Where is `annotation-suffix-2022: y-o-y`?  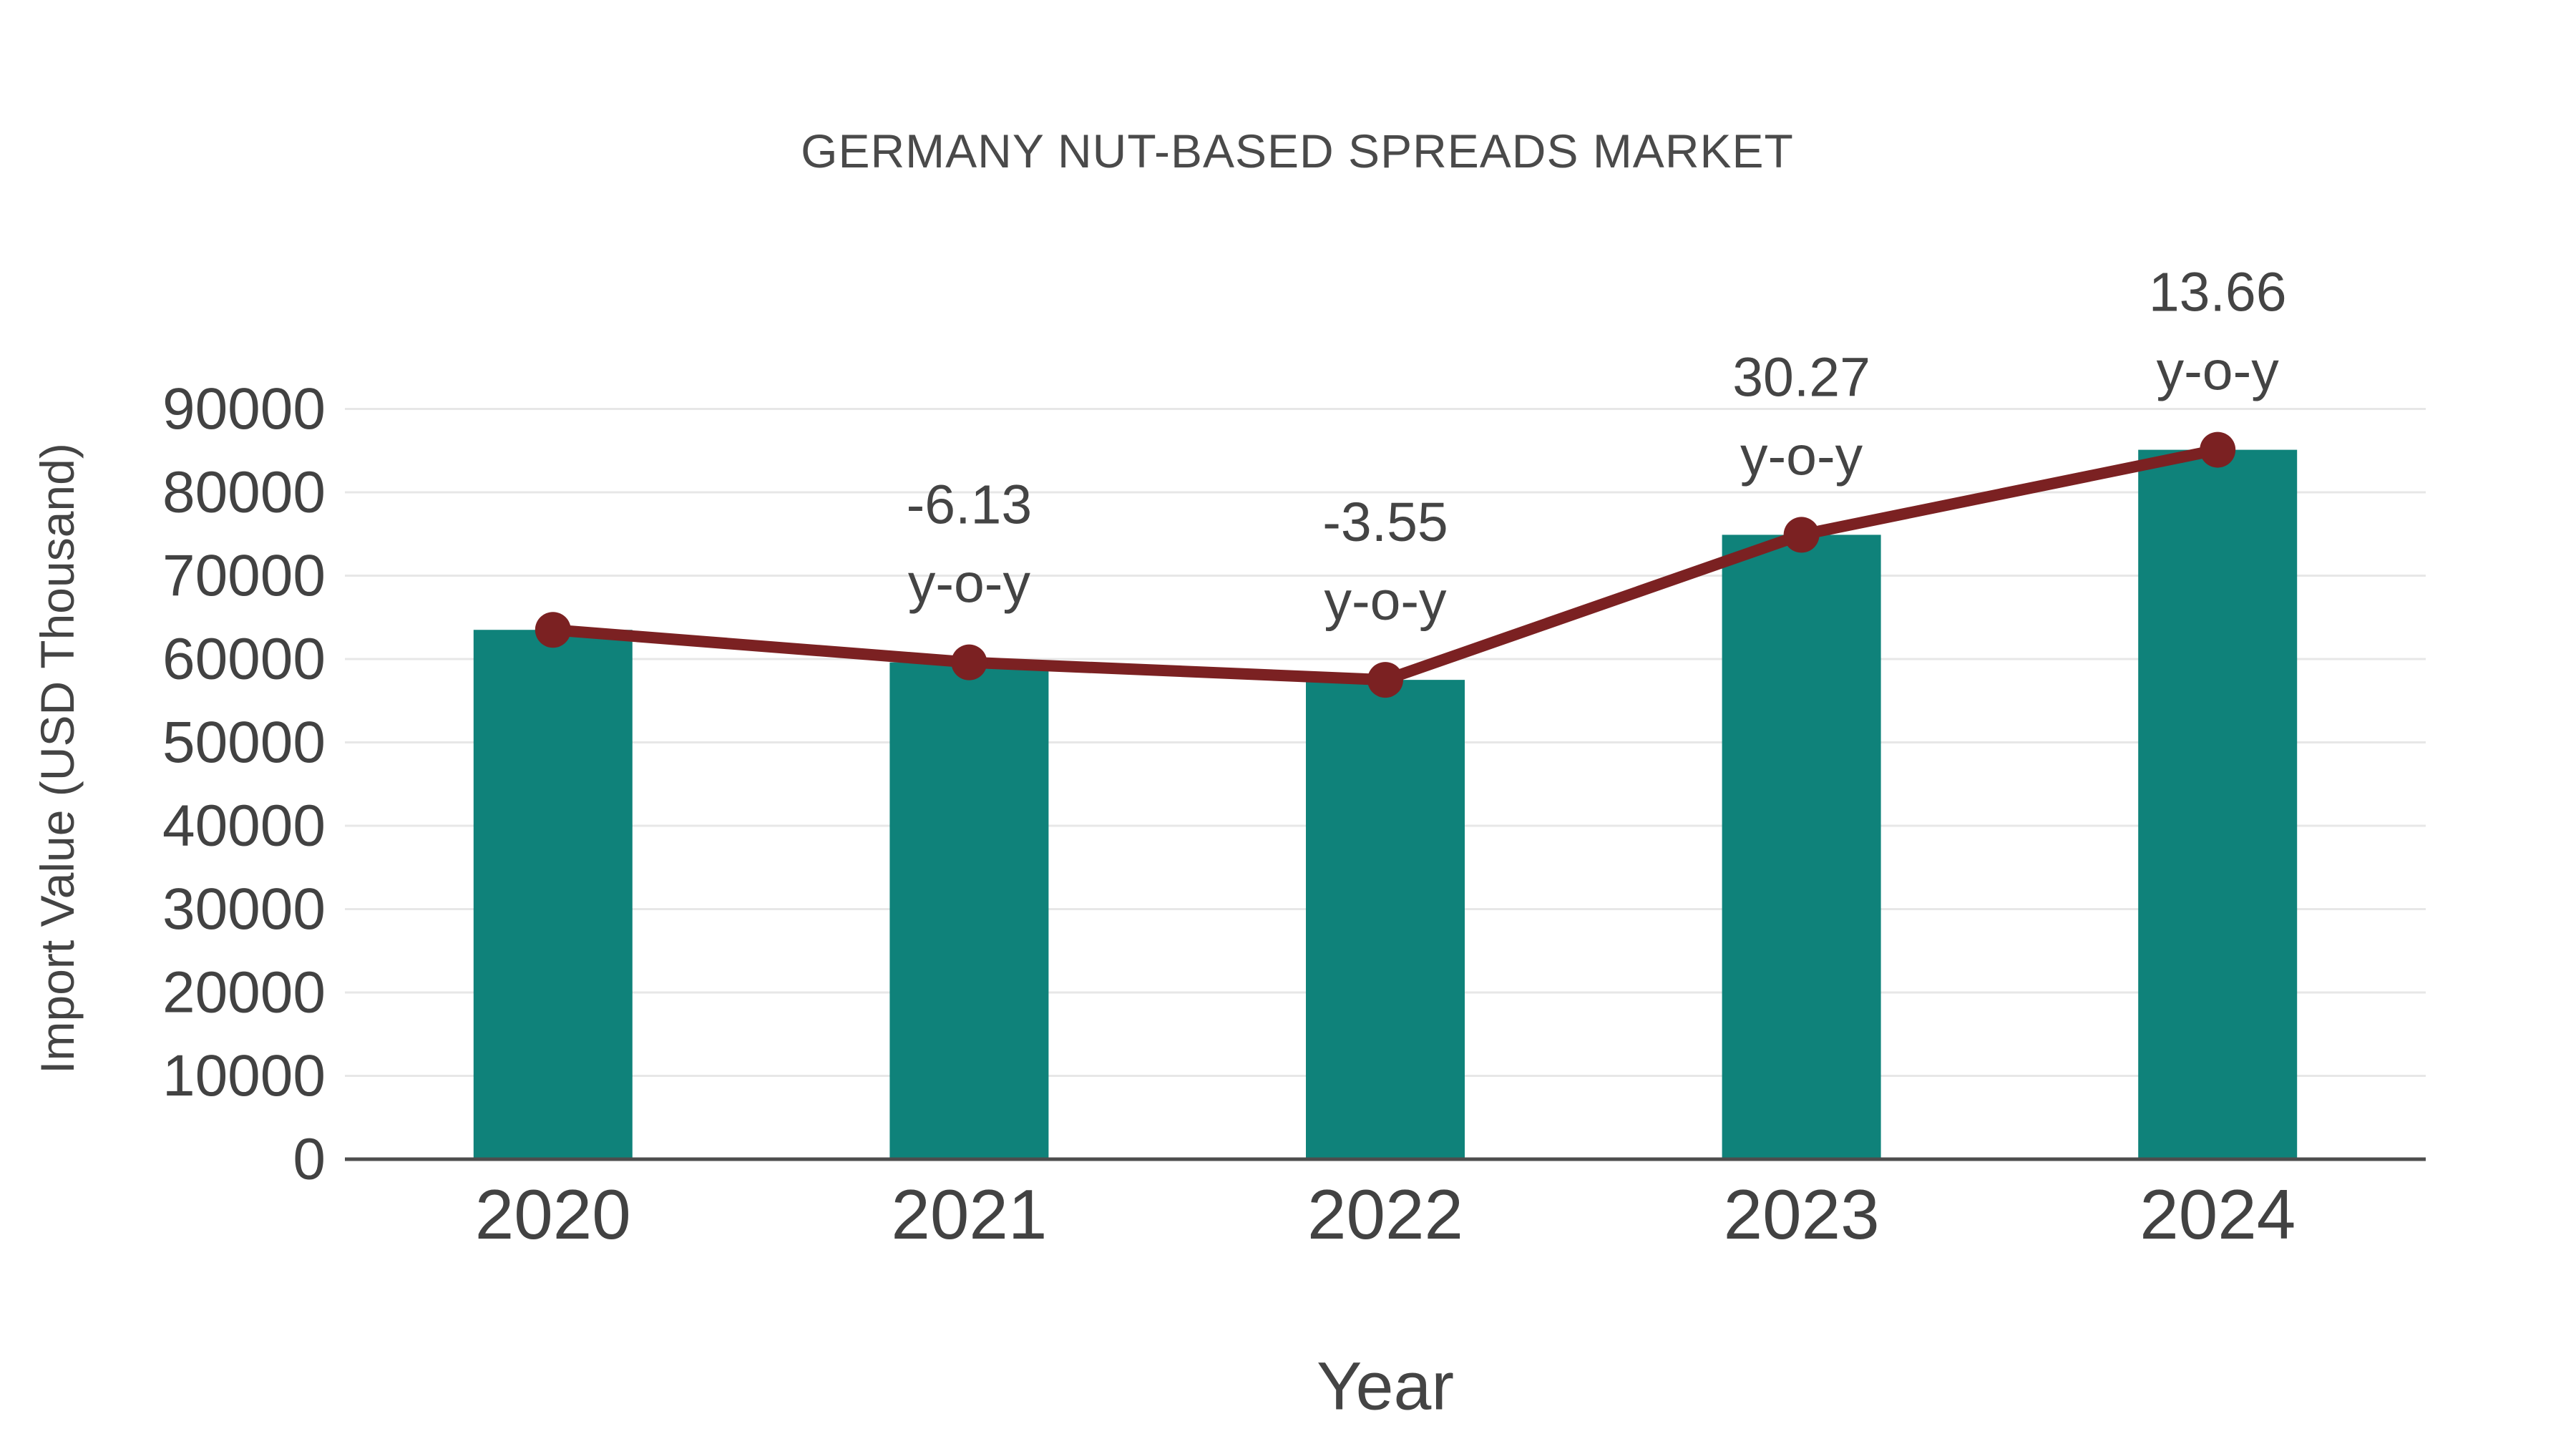 annotation-suffix-2022: y-o-y is located at coordinates (1385, 601).